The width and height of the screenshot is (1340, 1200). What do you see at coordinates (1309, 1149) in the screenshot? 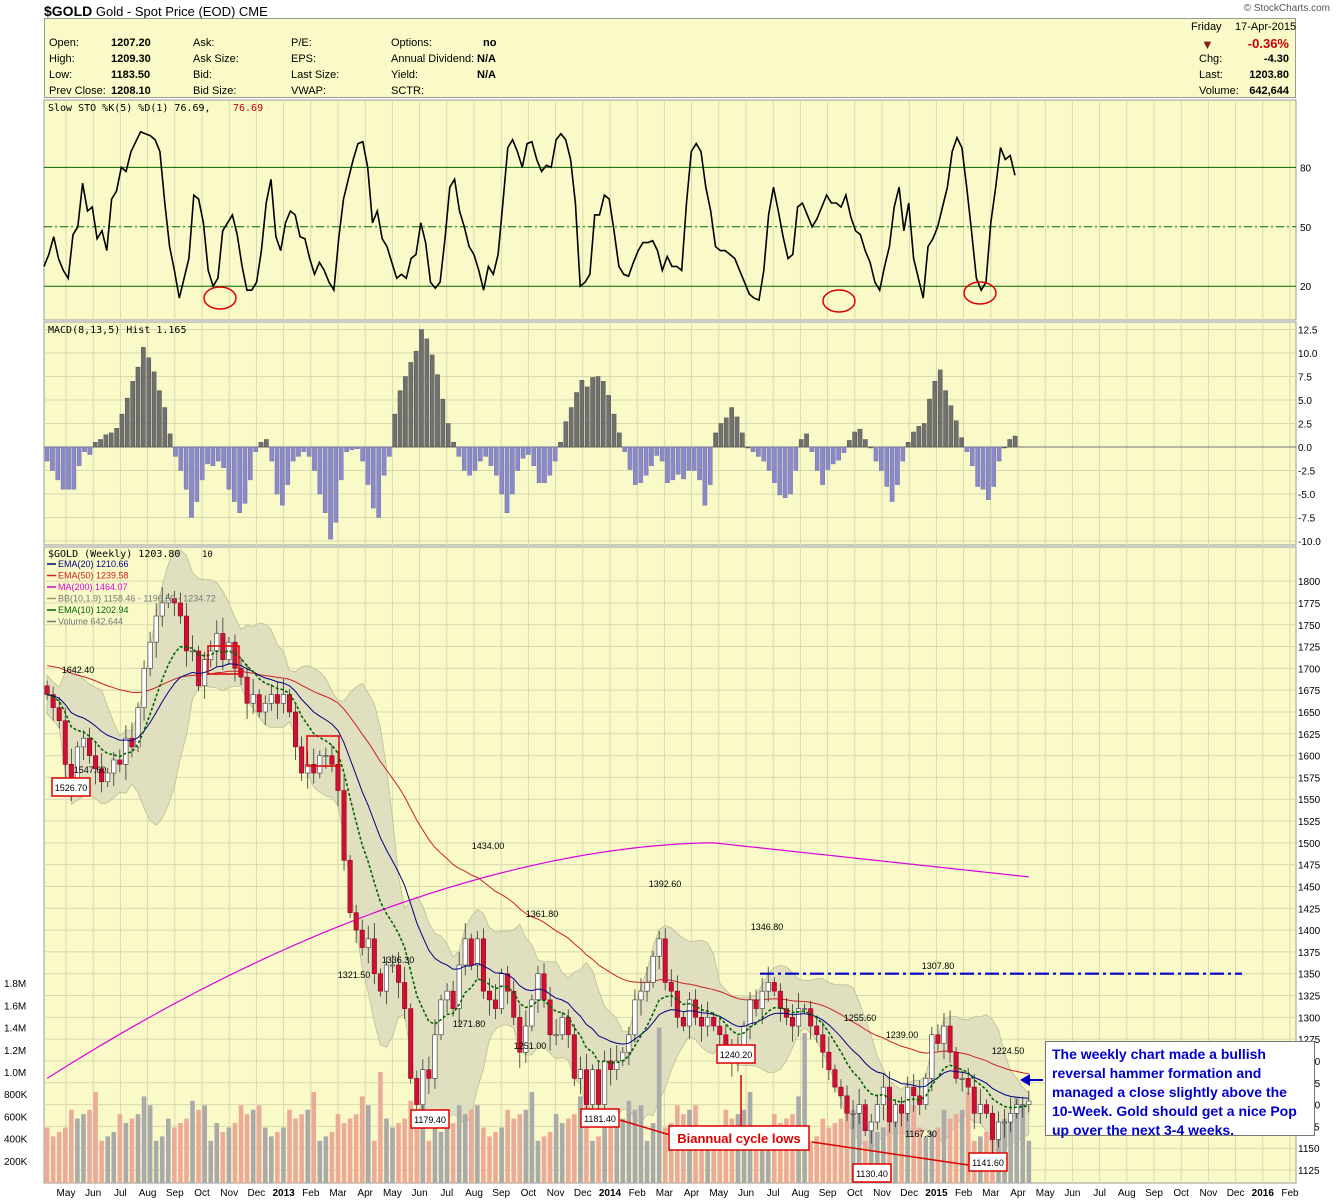
I see `price-tick-label: 1150` at bounding box center [1309, 1149].